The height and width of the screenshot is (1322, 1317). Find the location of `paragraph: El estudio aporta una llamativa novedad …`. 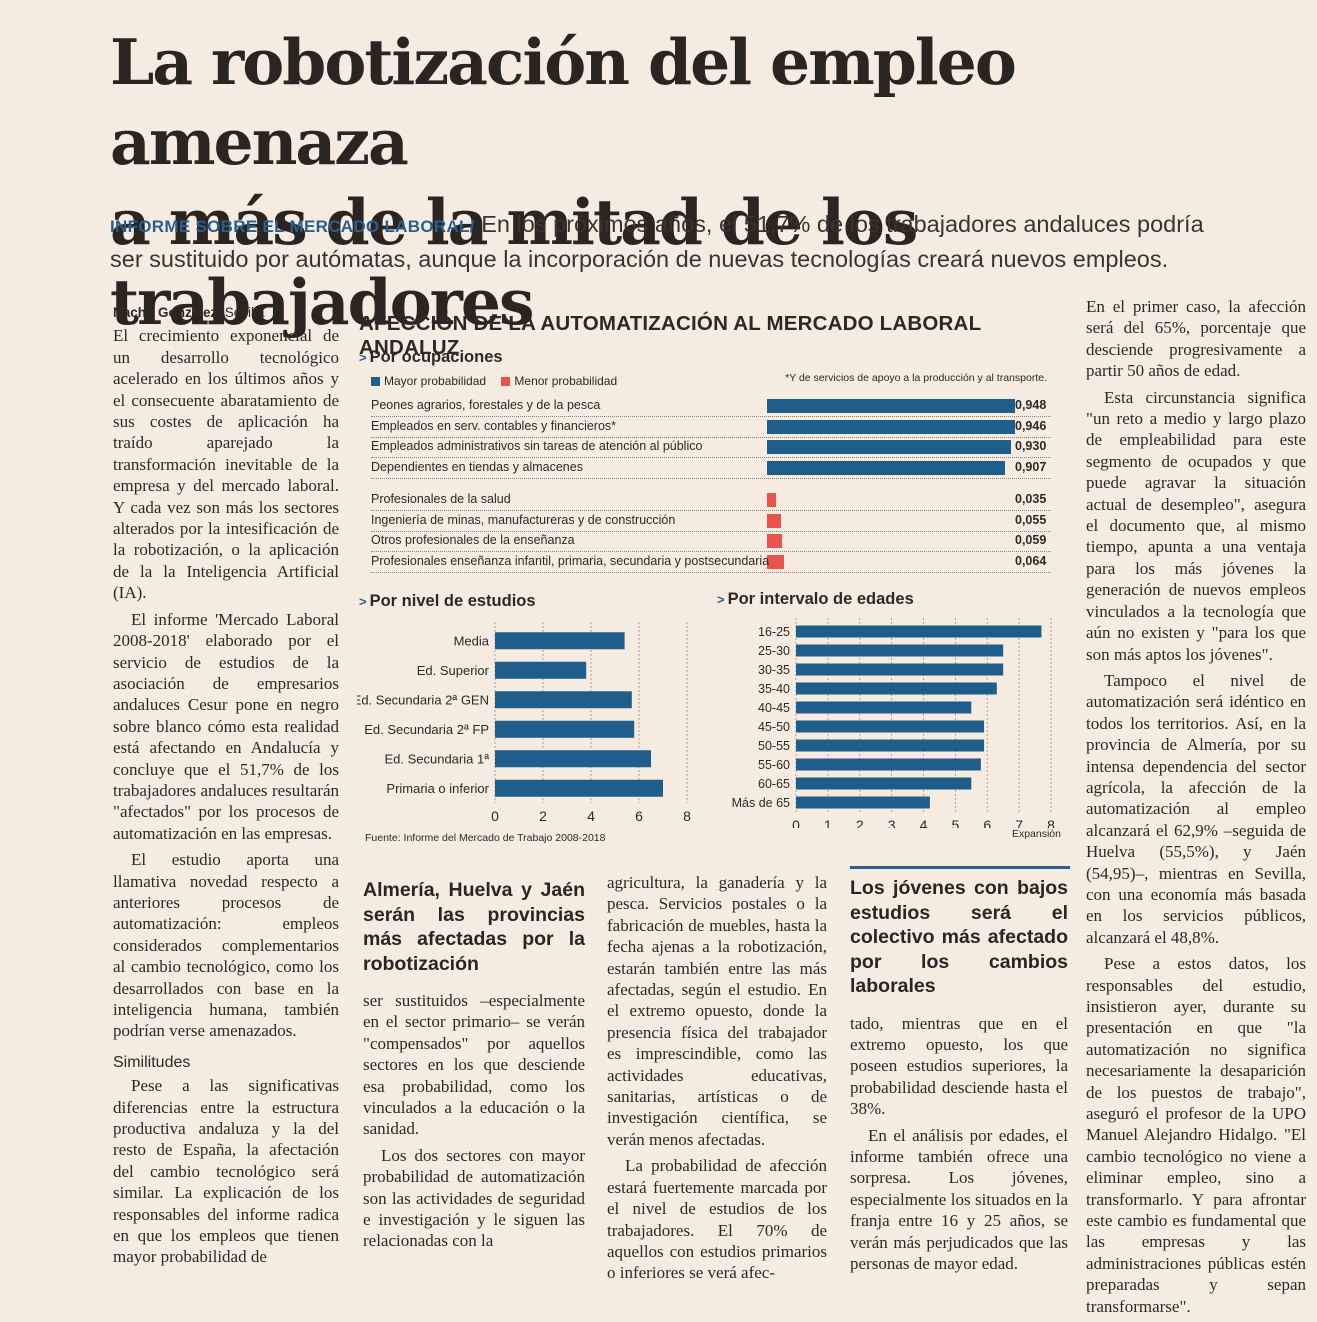

paragraph: El estudio aporta una llamativa novedad … is located at coordinates (226, 945).